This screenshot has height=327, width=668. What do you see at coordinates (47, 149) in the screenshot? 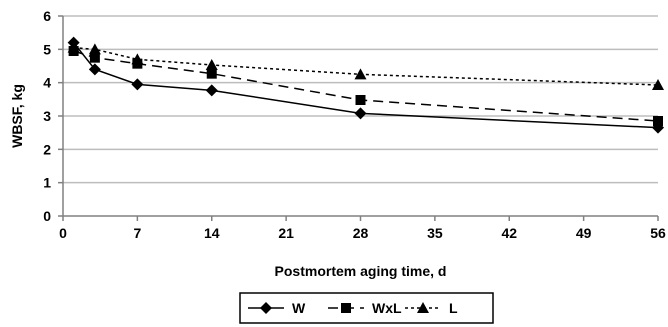
I see `y-tick-label: 2` at bounding box center [47, 149].